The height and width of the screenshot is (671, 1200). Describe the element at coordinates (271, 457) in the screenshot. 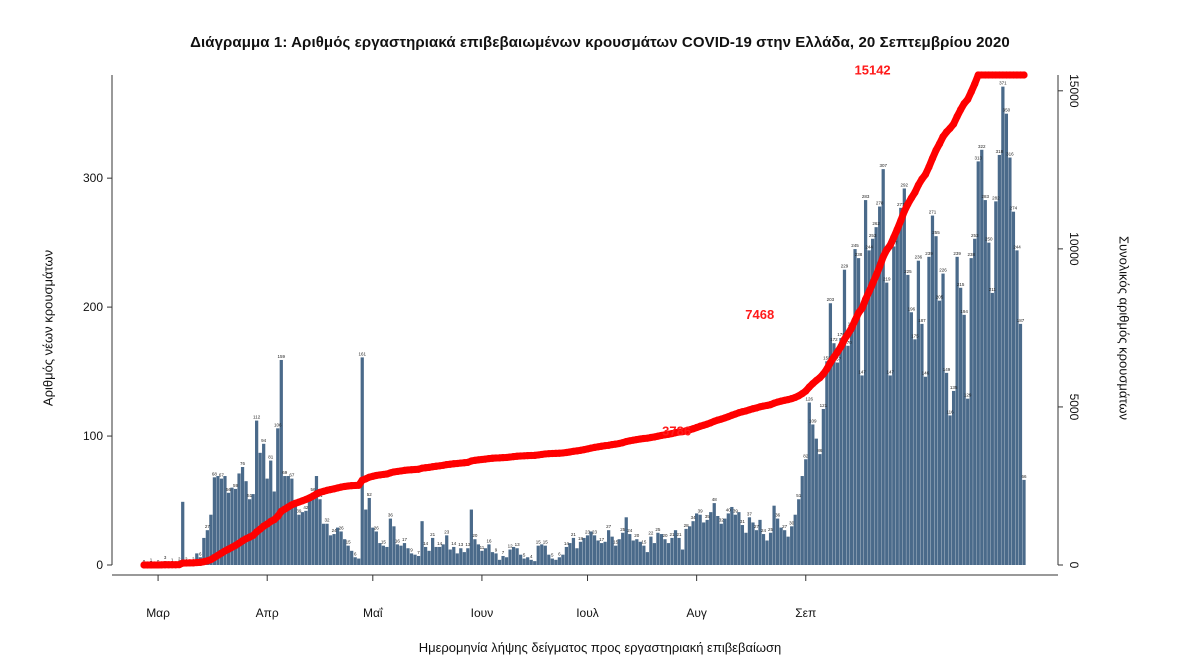

I see `bar-value-label: 81` at that location.